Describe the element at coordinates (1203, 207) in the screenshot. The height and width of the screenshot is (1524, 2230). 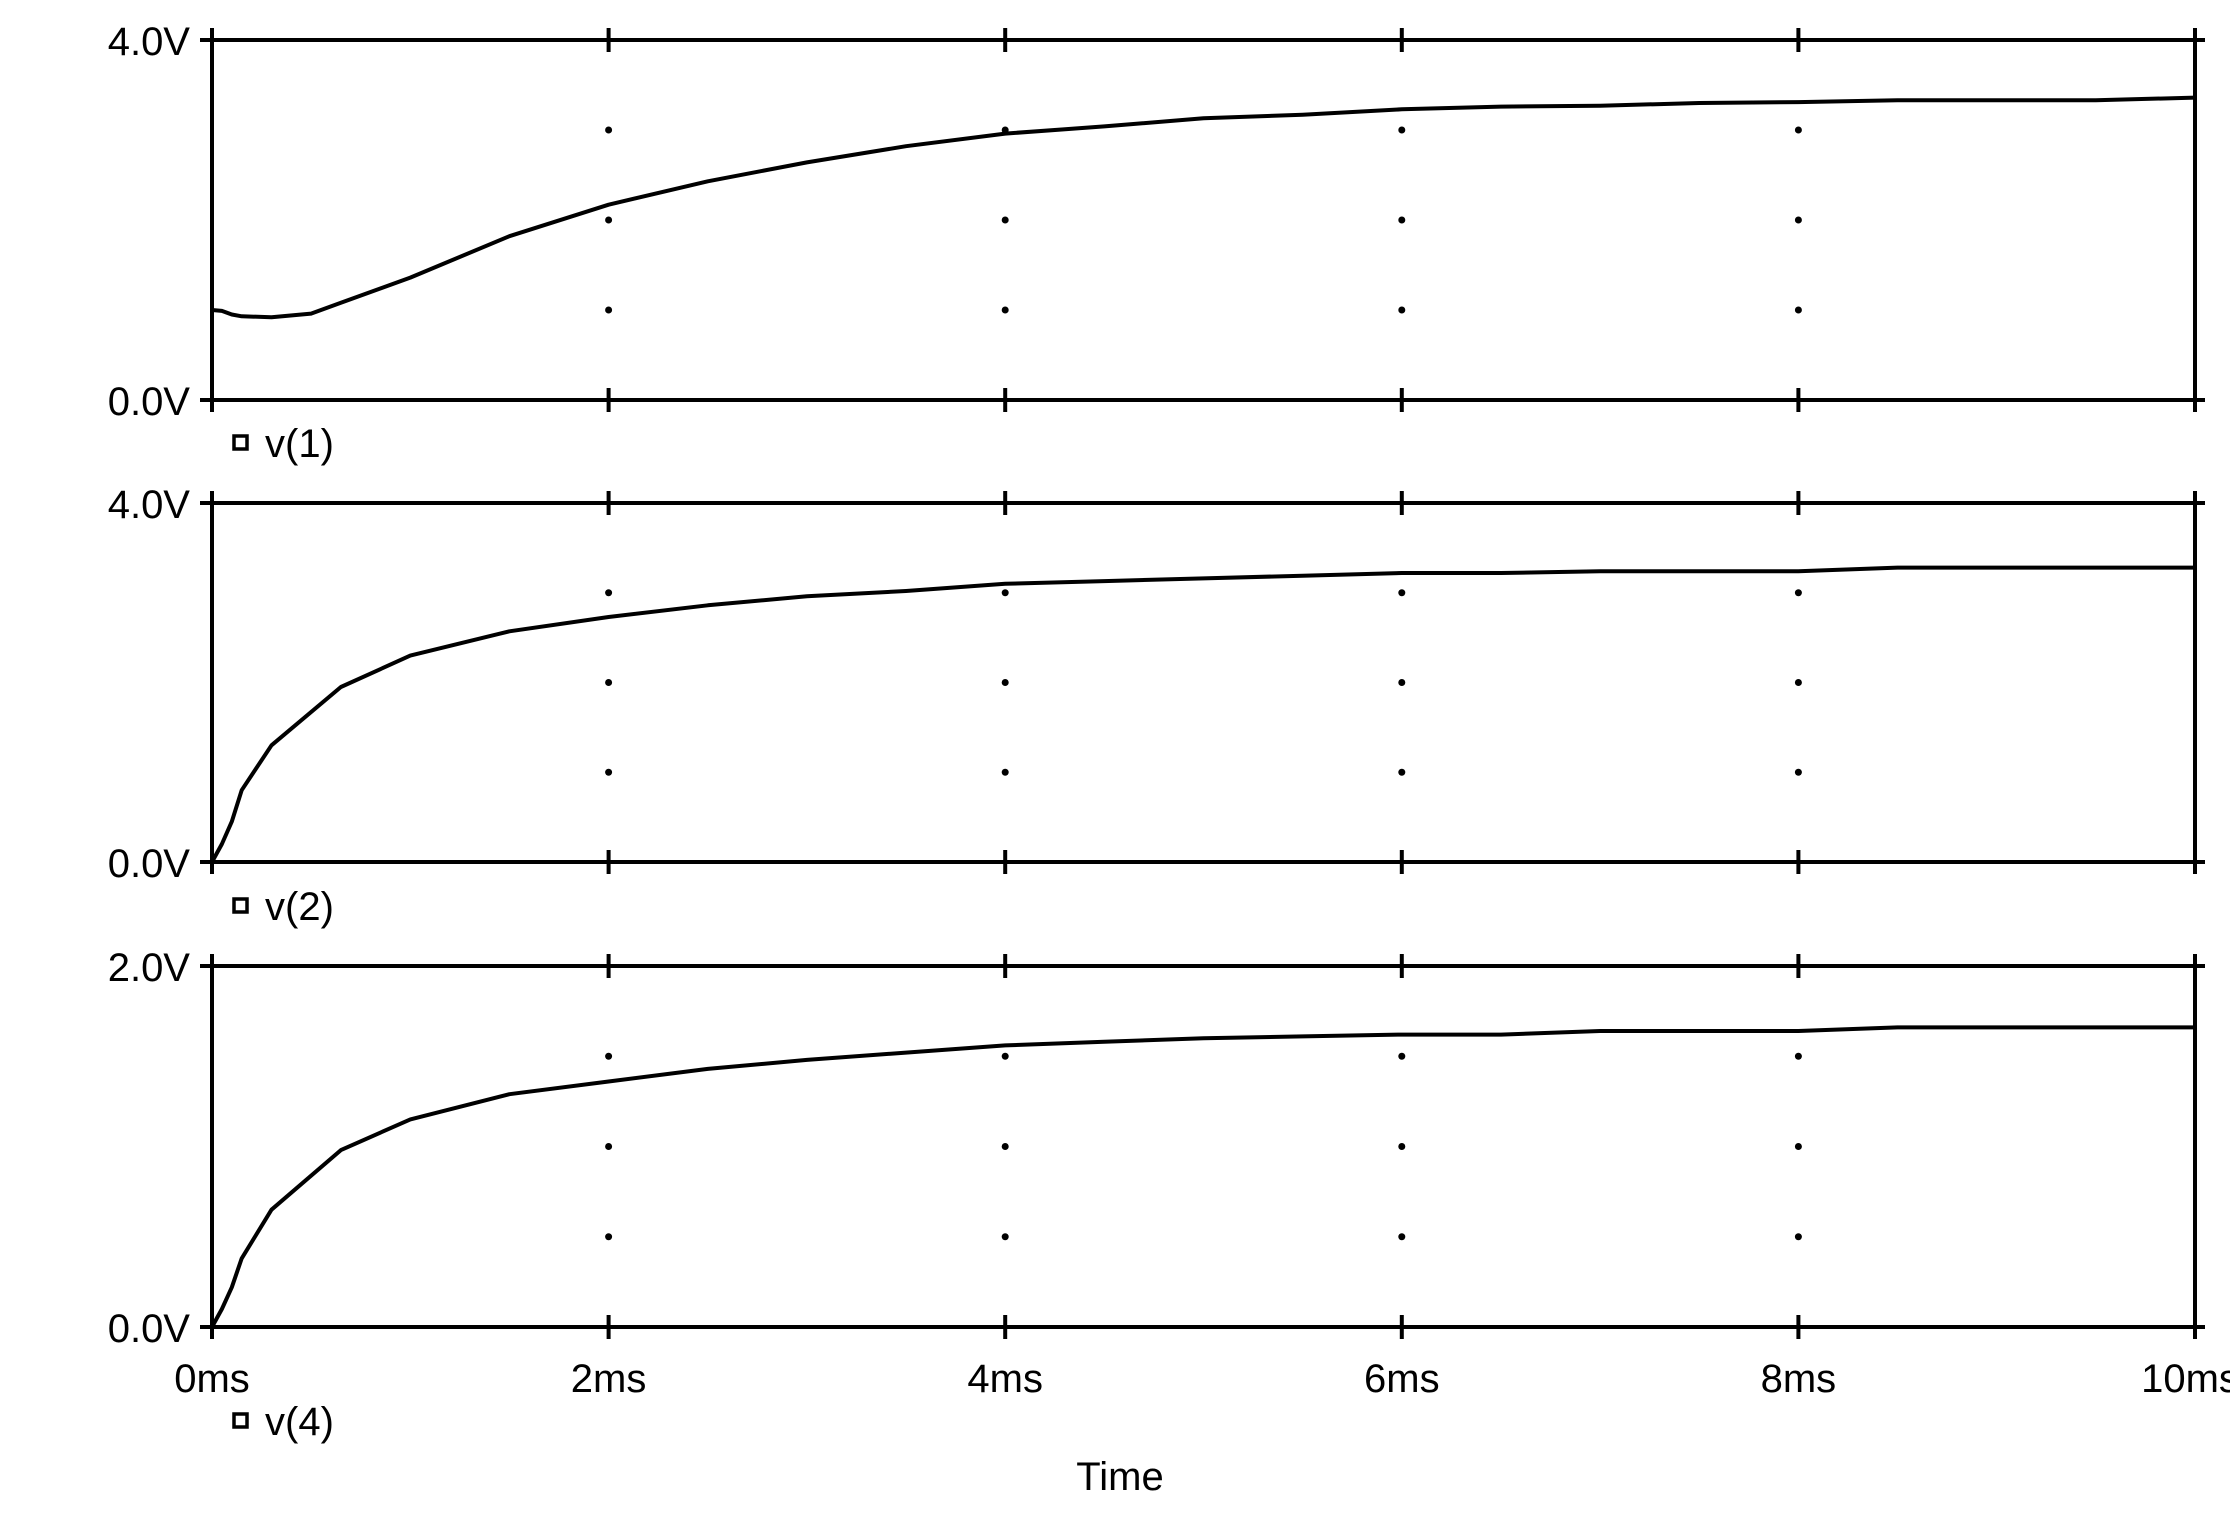
I see `trace-v1` at that location.